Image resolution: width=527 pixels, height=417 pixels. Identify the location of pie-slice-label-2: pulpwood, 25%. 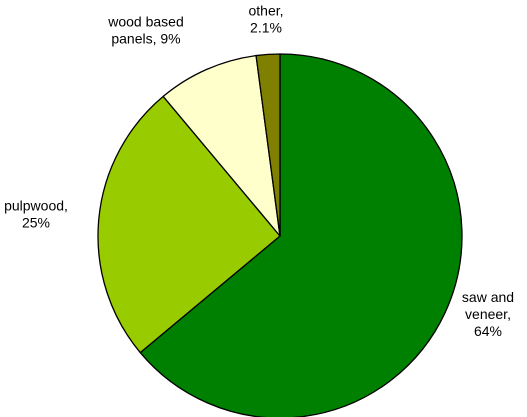
(36, 214).